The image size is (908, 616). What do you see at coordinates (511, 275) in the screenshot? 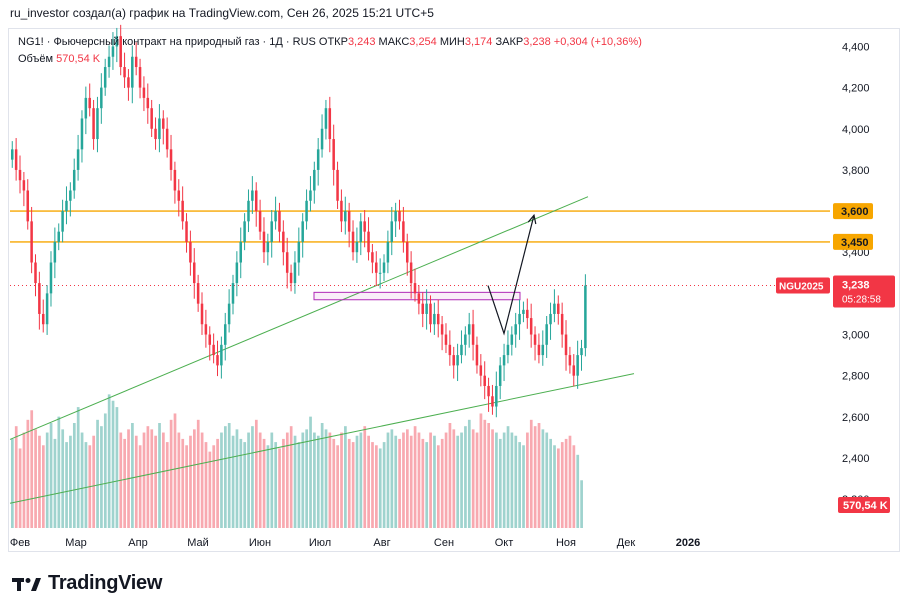
I see `forecast-path` at bounding box center [511, 275].